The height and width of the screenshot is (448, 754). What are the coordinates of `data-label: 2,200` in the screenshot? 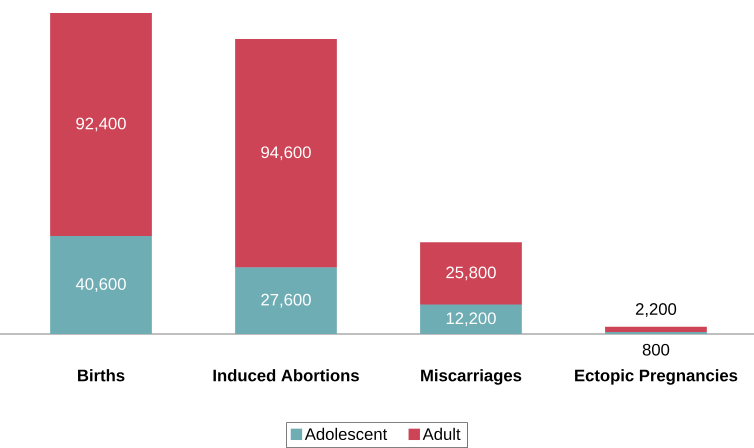 It's located at (656, 310).